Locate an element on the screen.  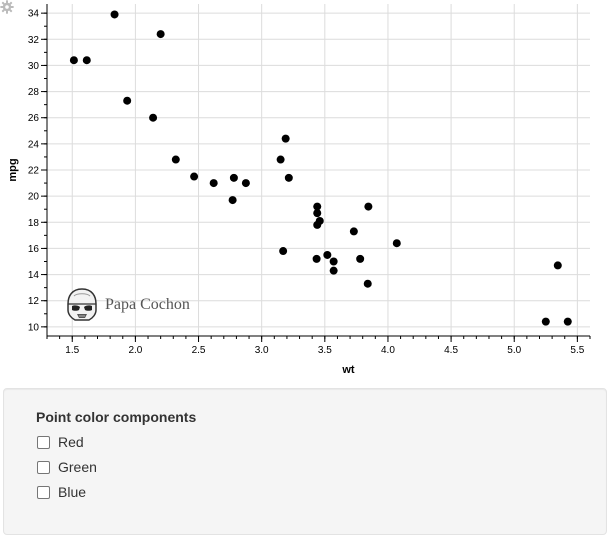
y-tick-label: 34 is located at coordinates (34, 14).